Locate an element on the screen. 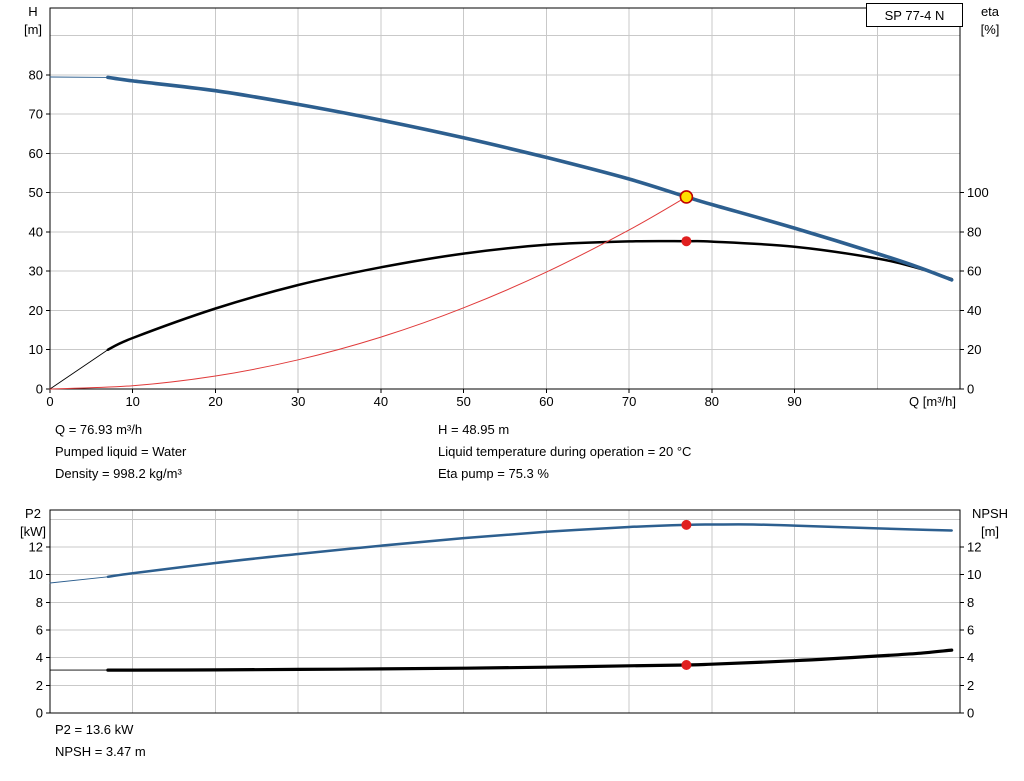 The height and width of the screenshot is (781, 1024). y-right-tick-label: 60 is located at coordinates (974, 271).